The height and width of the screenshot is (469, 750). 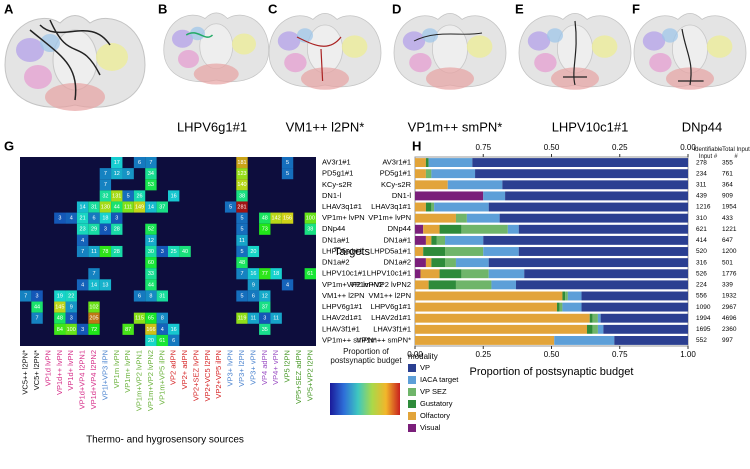 What do you see at coordinates (265, 230) in the screenshot?
I see `cell-label: 73` at bounding box center [265, 230].